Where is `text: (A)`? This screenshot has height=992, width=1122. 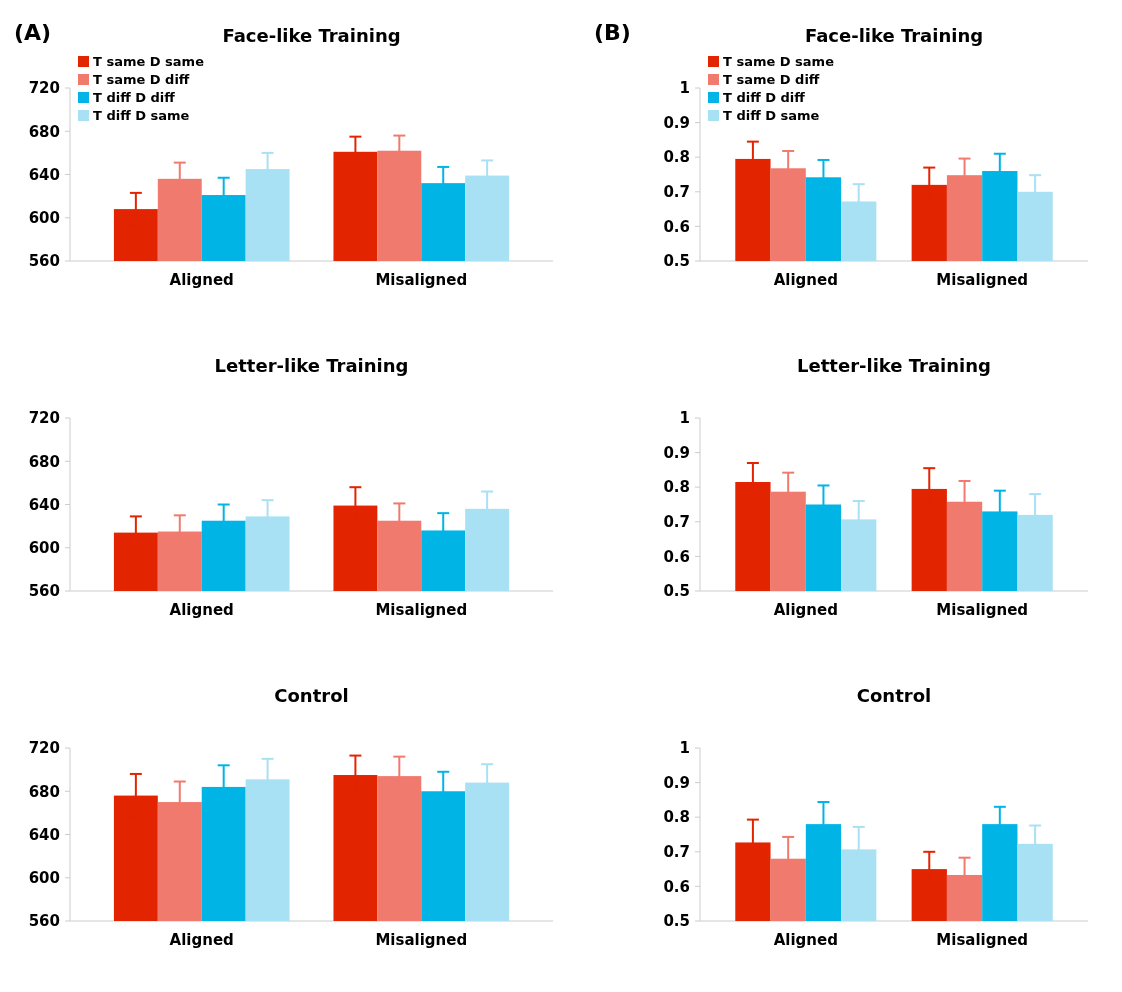 text: (A) is located at coordinates (33, 32).